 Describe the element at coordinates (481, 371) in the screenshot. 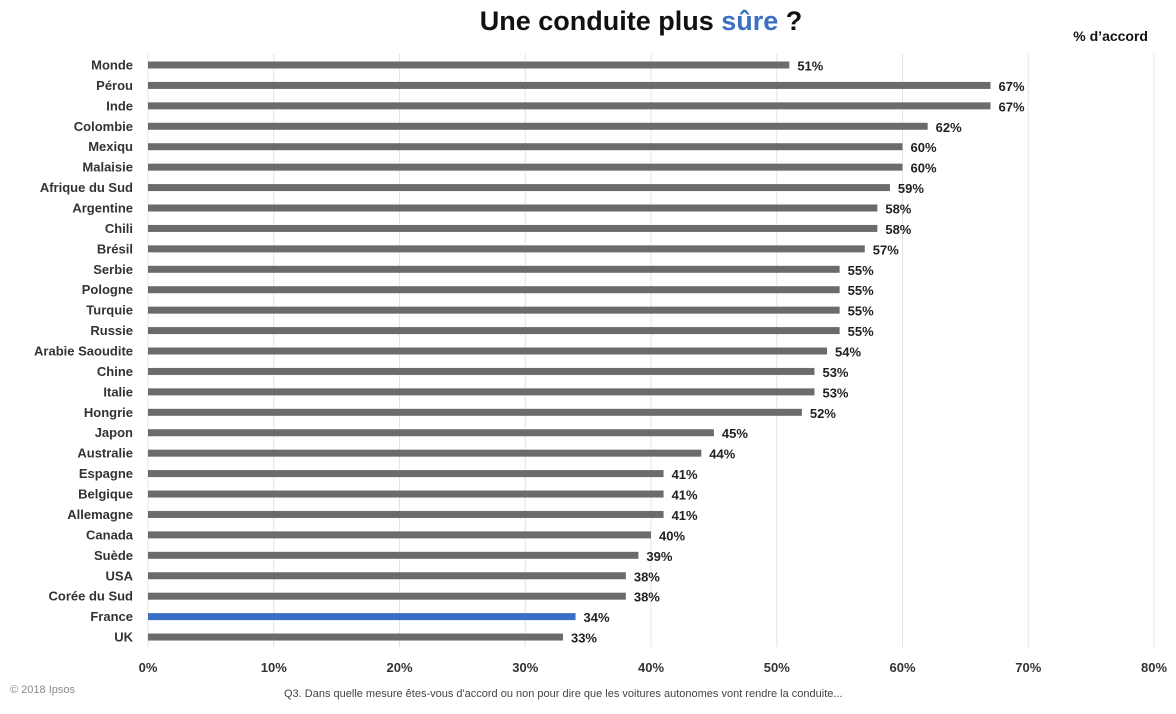

I see `bar-chine` at that location.